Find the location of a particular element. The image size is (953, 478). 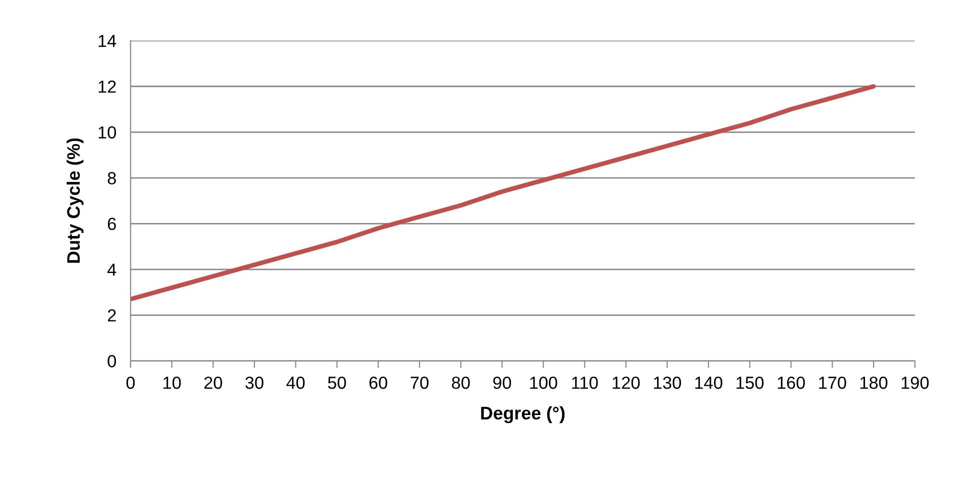

x-tick-label: 180 is located at coordinates (874, 382).